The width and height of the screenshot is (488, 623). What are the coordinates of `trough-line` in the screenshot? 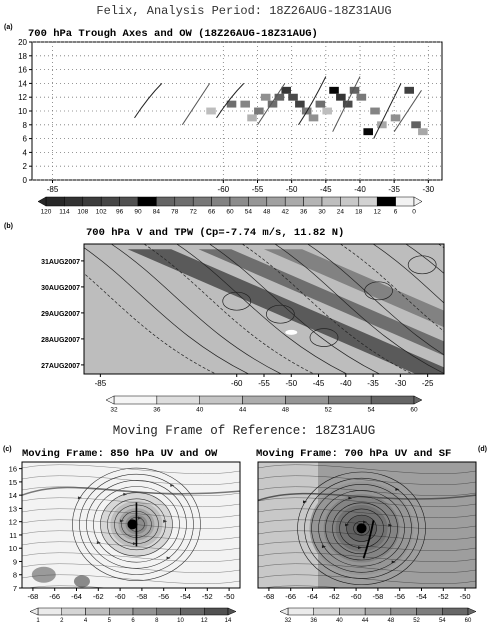 It's located at (131, 491).